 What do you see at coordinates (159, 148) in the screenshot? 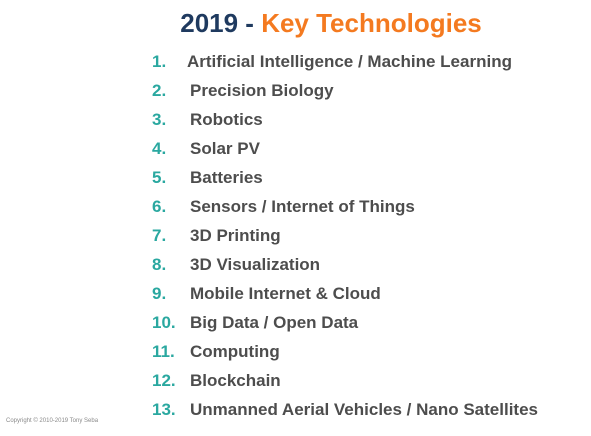
I see `item-number: 4.` at bounding box center [159, 148].